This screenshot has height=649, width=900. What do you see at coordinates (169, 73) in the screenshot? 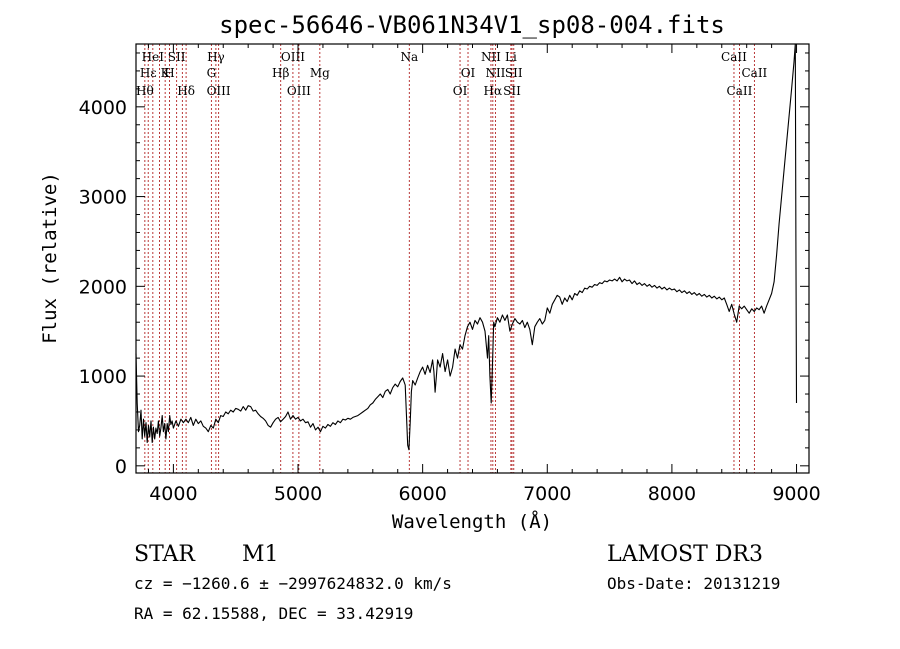
I see `spectral-line-label: H` at bounding box center [169, 73].